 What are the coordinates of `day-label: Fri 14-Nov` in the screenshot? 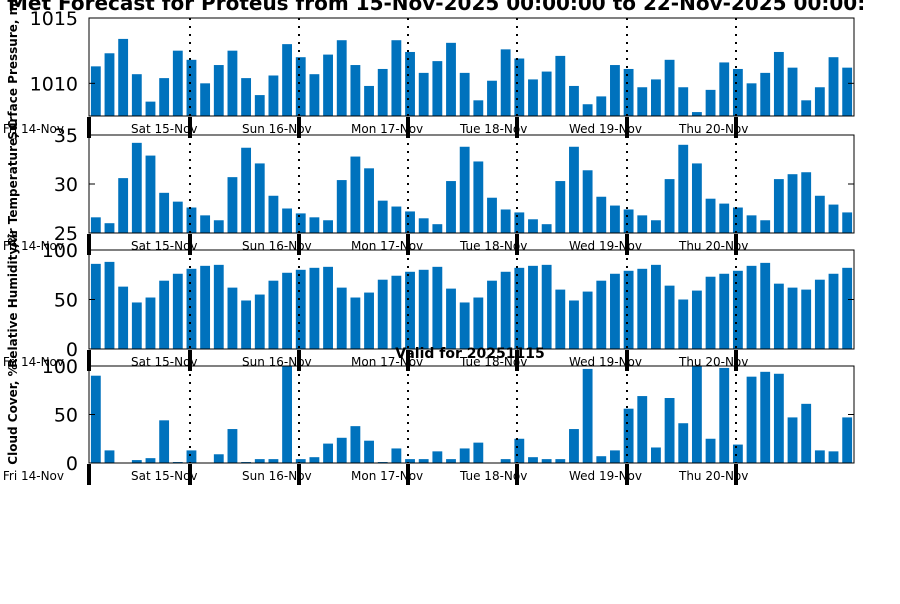 It's located at (33, 246).